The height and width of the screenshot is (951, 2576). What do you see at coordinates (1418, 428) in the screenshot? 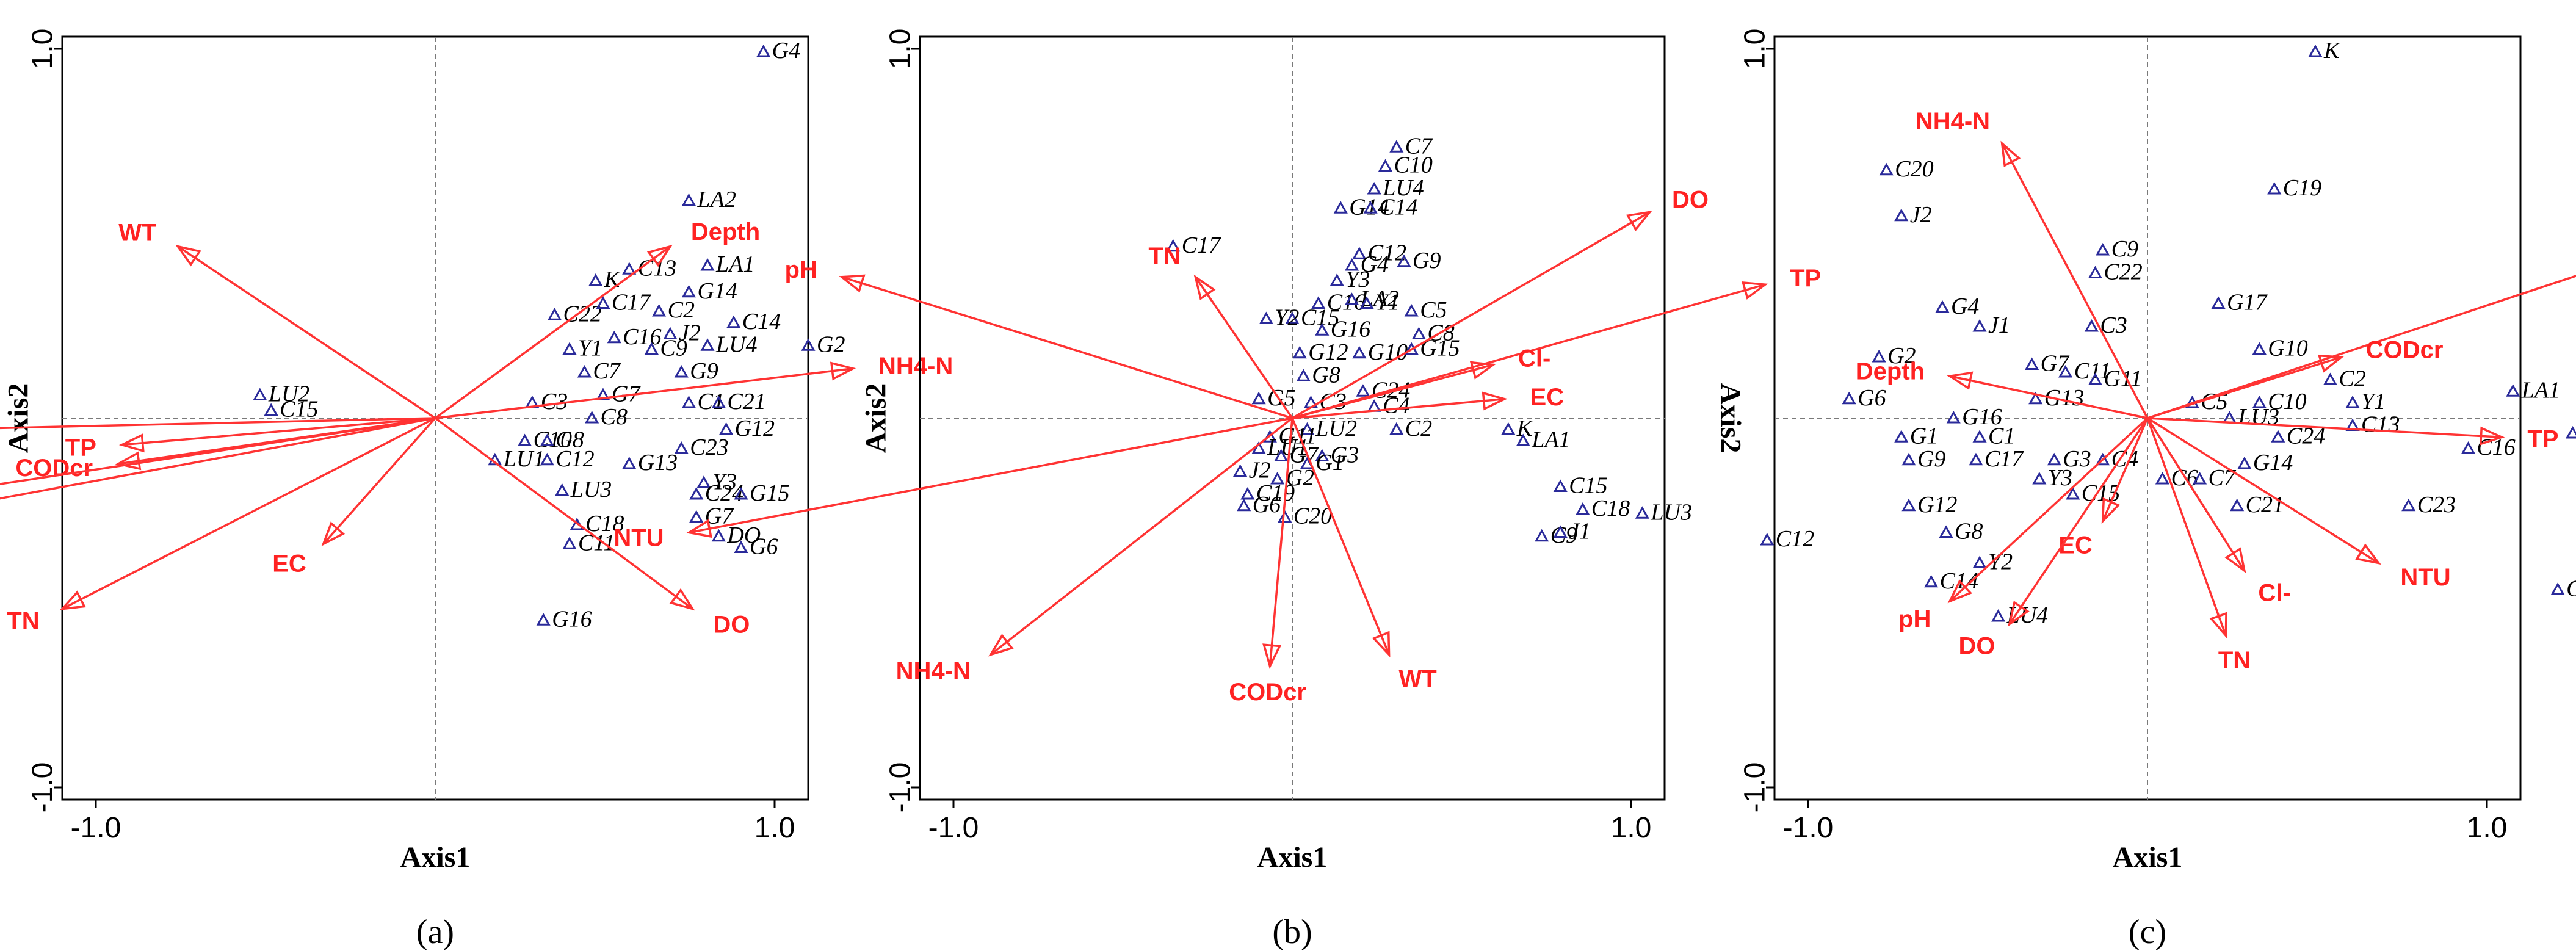
I see `site-label: C2` at bounding box center [1418, 428].